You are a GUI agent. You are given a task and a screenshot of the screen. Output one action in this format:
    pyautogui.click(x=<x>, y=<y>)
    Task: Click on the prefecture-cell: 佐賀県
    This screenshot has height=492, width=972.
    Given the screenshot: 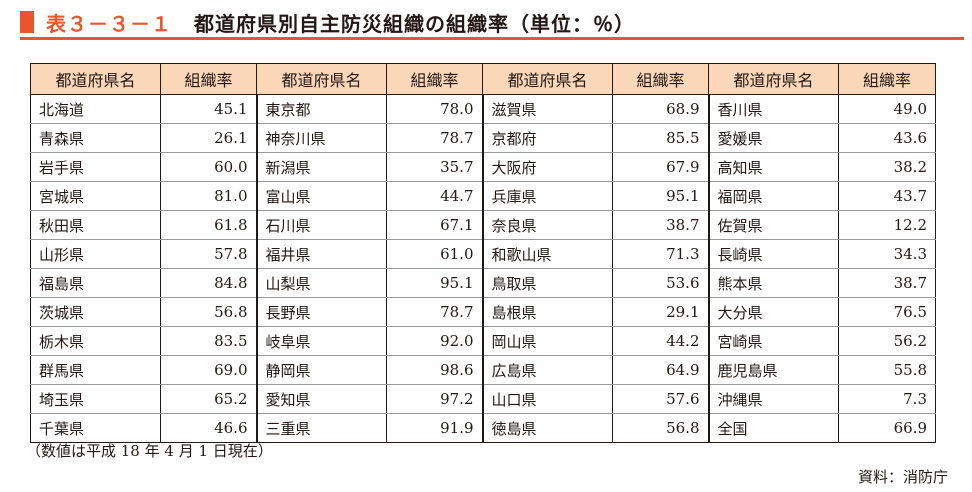 What is the action you would take?
    pyautogui.click(x=773, y=225)
    